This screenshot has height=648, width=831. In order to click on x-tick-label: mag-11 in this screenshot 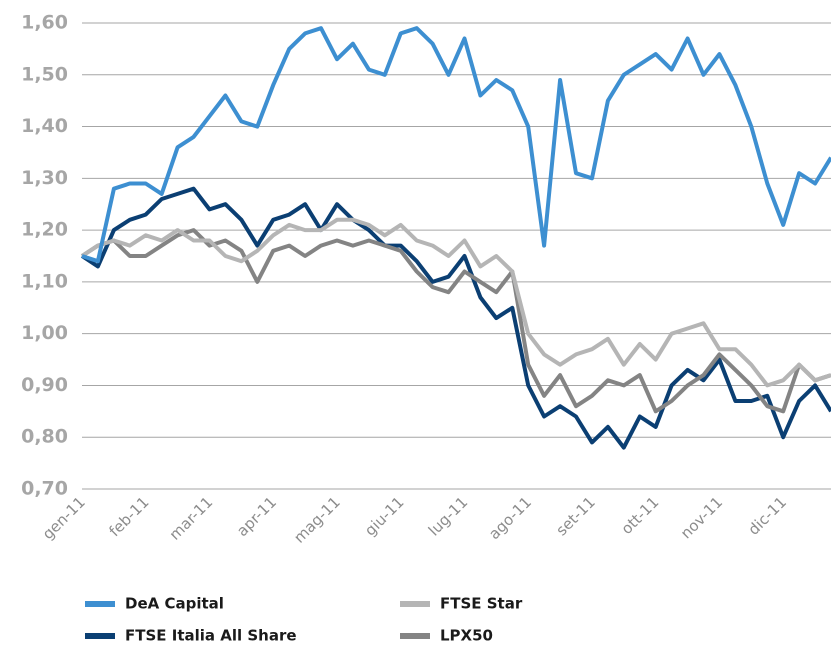, I will do `click(317, 520)`.